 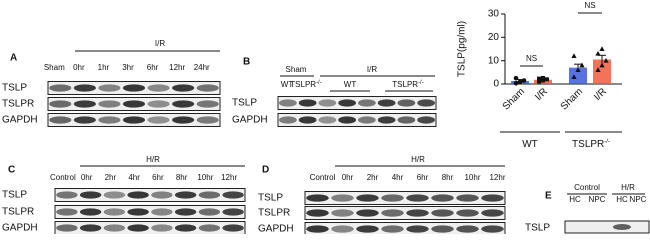 I want to click on y-tick-label: 0, so click(x=496, y=84).